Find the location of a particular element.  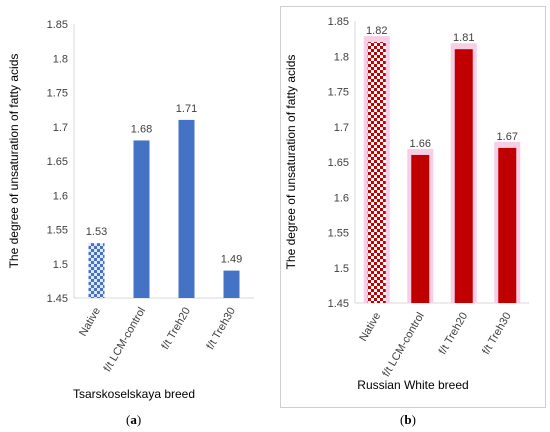

chart-caption: Tsarskoselskaya breed is located at coordinates (134, 394).